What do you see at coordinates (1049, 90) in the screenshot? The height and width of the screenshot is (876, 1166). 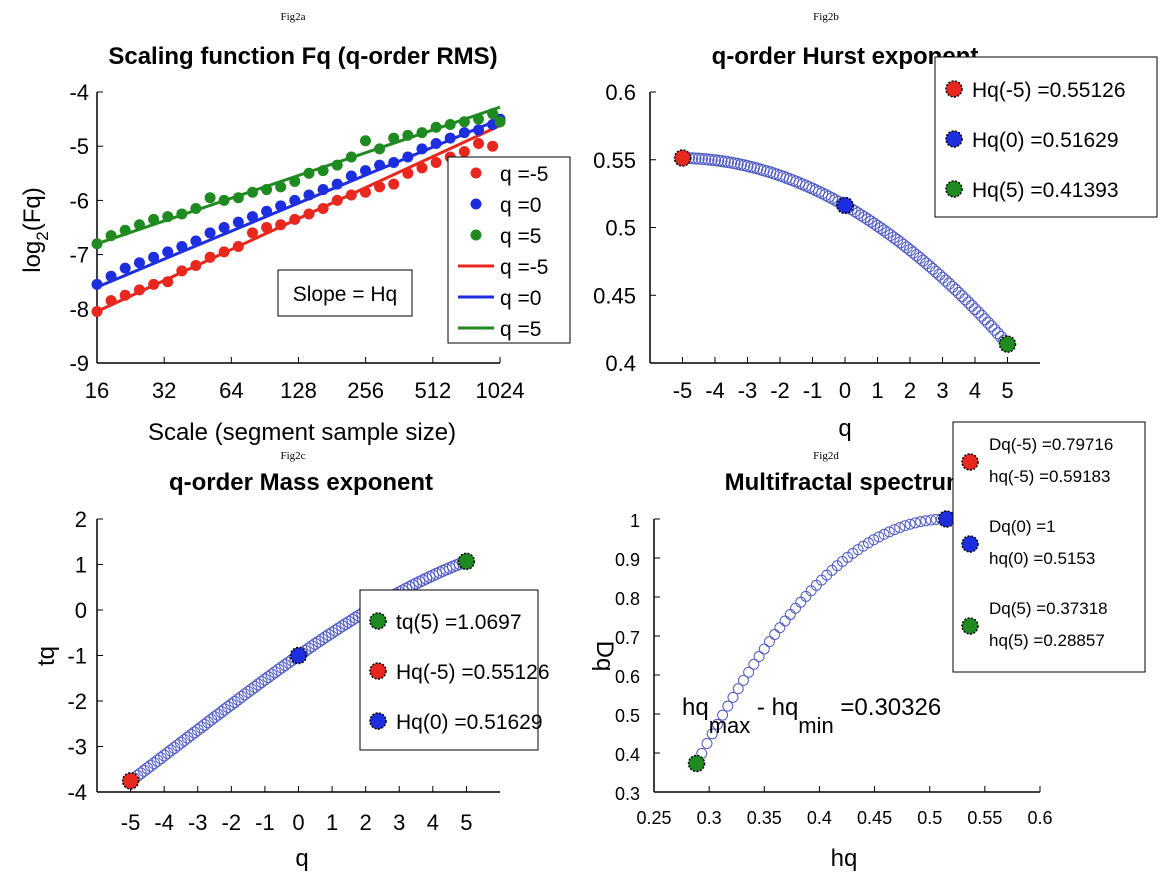 I see `legend-label-fig2b: Hq(-5) =0.55126` at bounding box center [1049, 90].